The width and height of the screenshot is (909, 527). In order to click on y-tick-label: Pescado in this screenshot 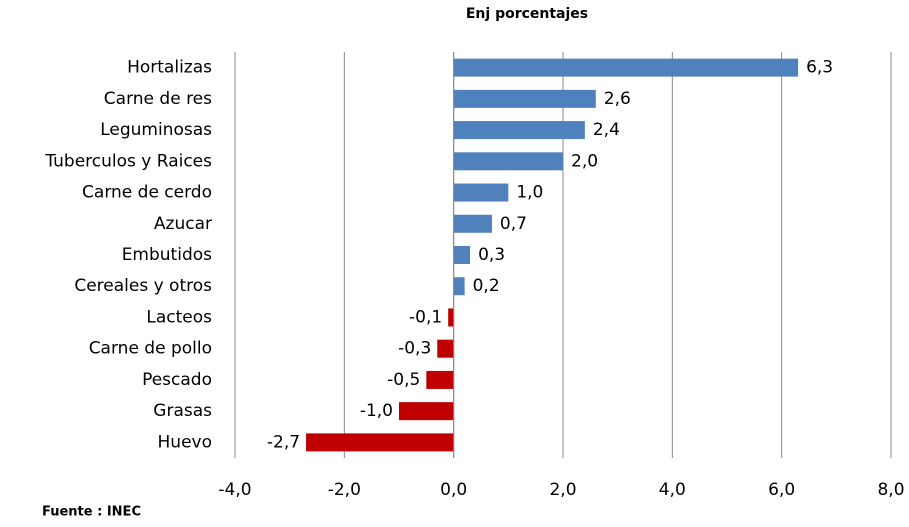, I will do `click(177, 380)`.